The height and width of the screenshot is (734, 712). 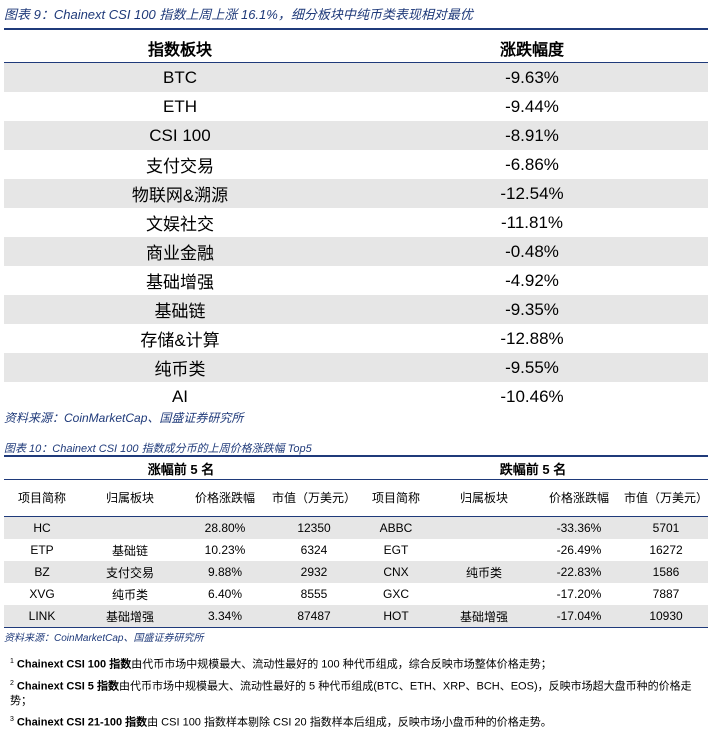 What do you see at coordinates (314, 616) in the screenshot?
I see `market-cap: 87487` at bounding box center [314, 616].